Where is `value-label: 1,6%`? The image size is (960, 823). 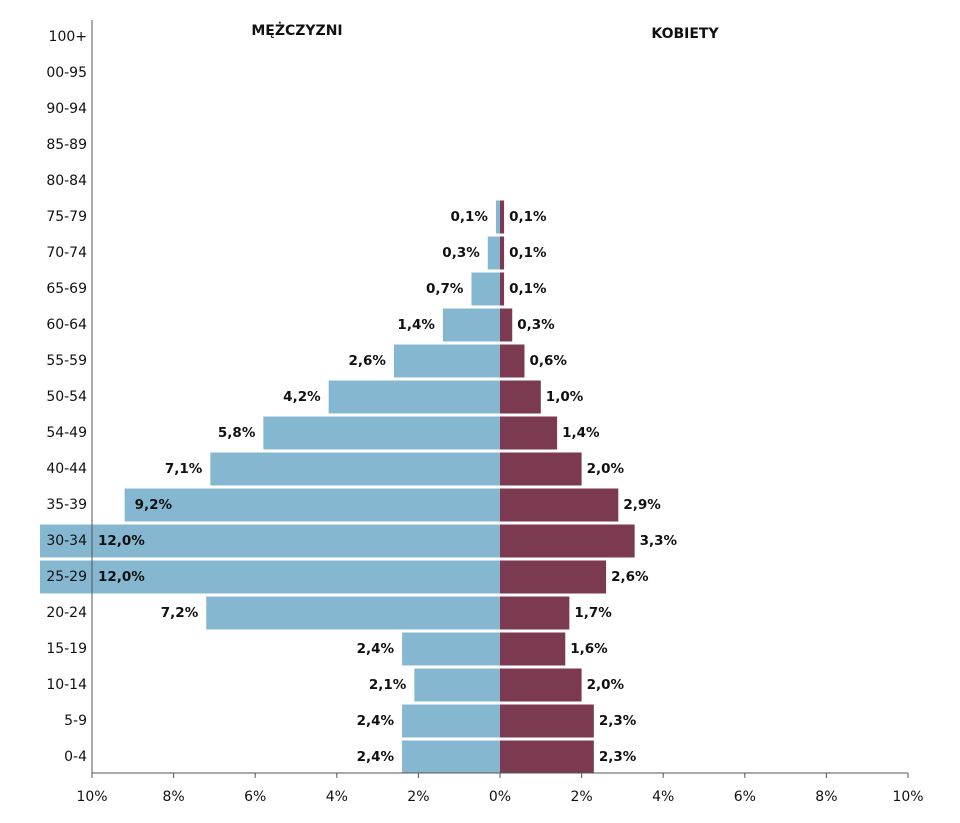 value-label: 1,6% is located at coordinates (589, 649).